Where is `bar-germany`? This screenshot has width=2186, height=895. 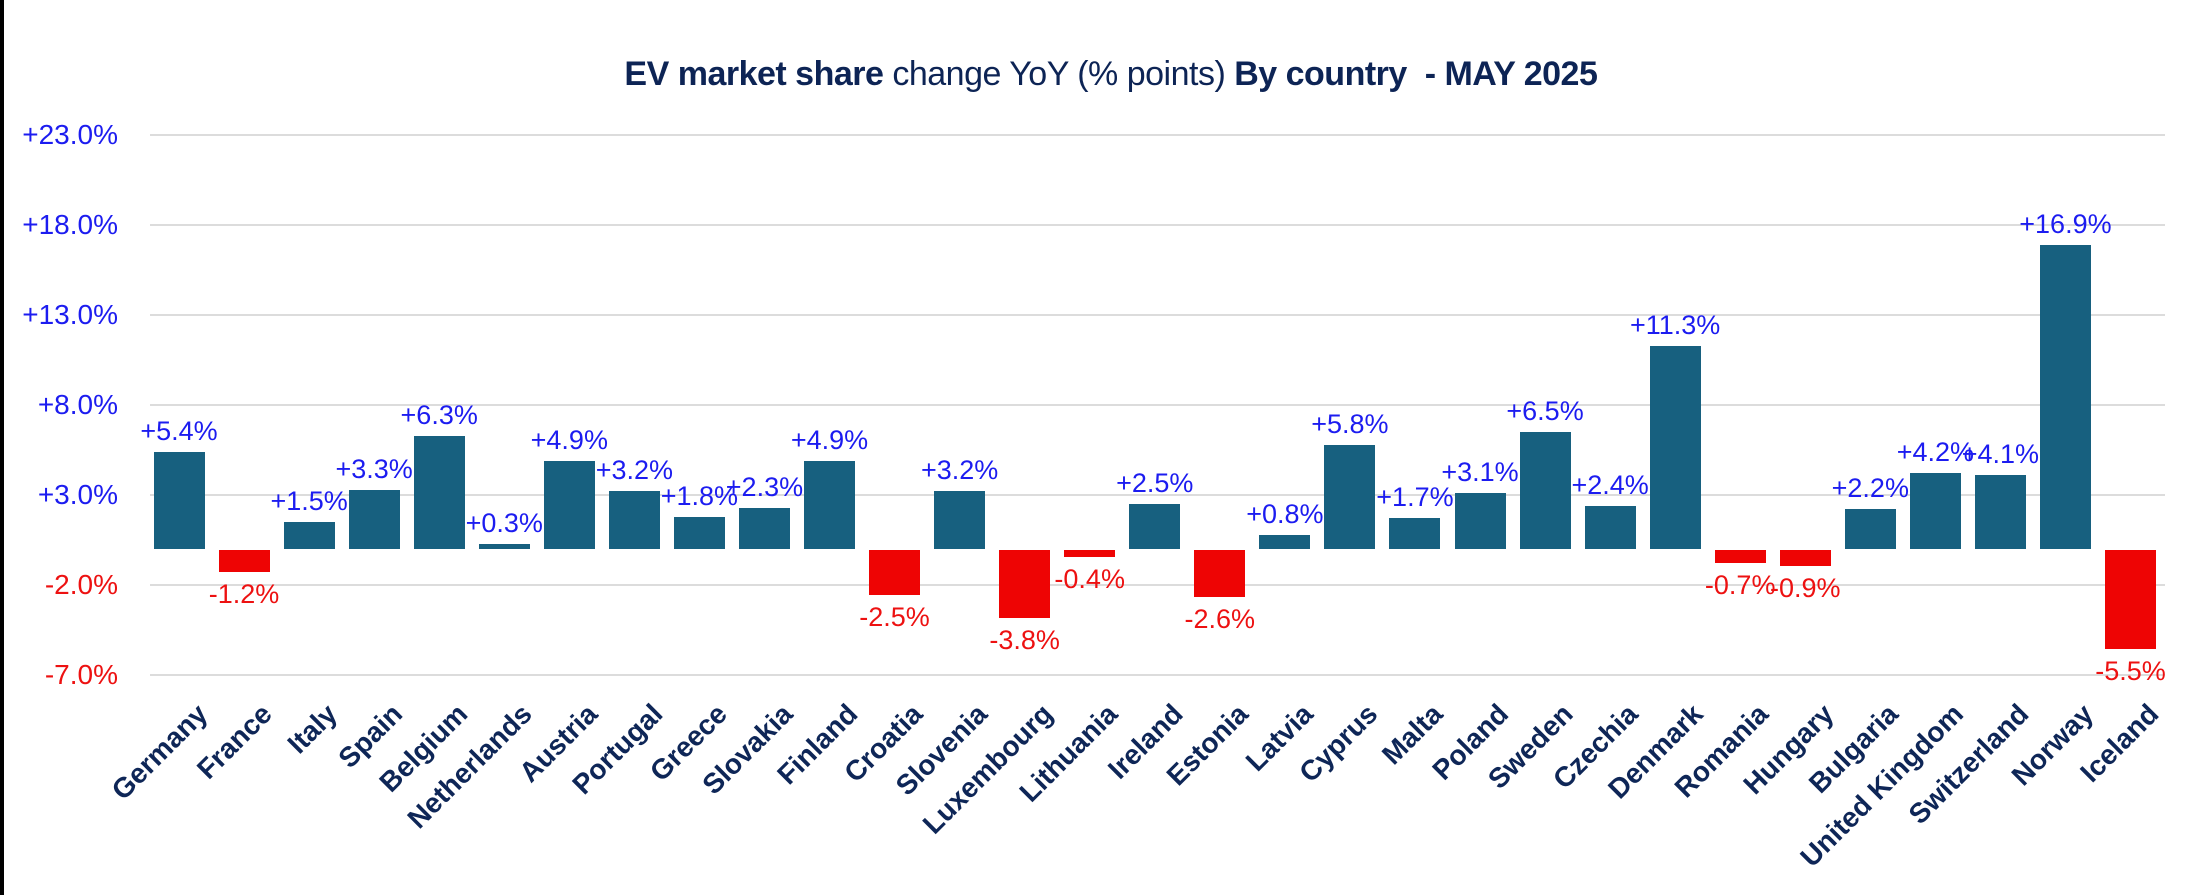
bar-germany is located at coordinates (179, 500).